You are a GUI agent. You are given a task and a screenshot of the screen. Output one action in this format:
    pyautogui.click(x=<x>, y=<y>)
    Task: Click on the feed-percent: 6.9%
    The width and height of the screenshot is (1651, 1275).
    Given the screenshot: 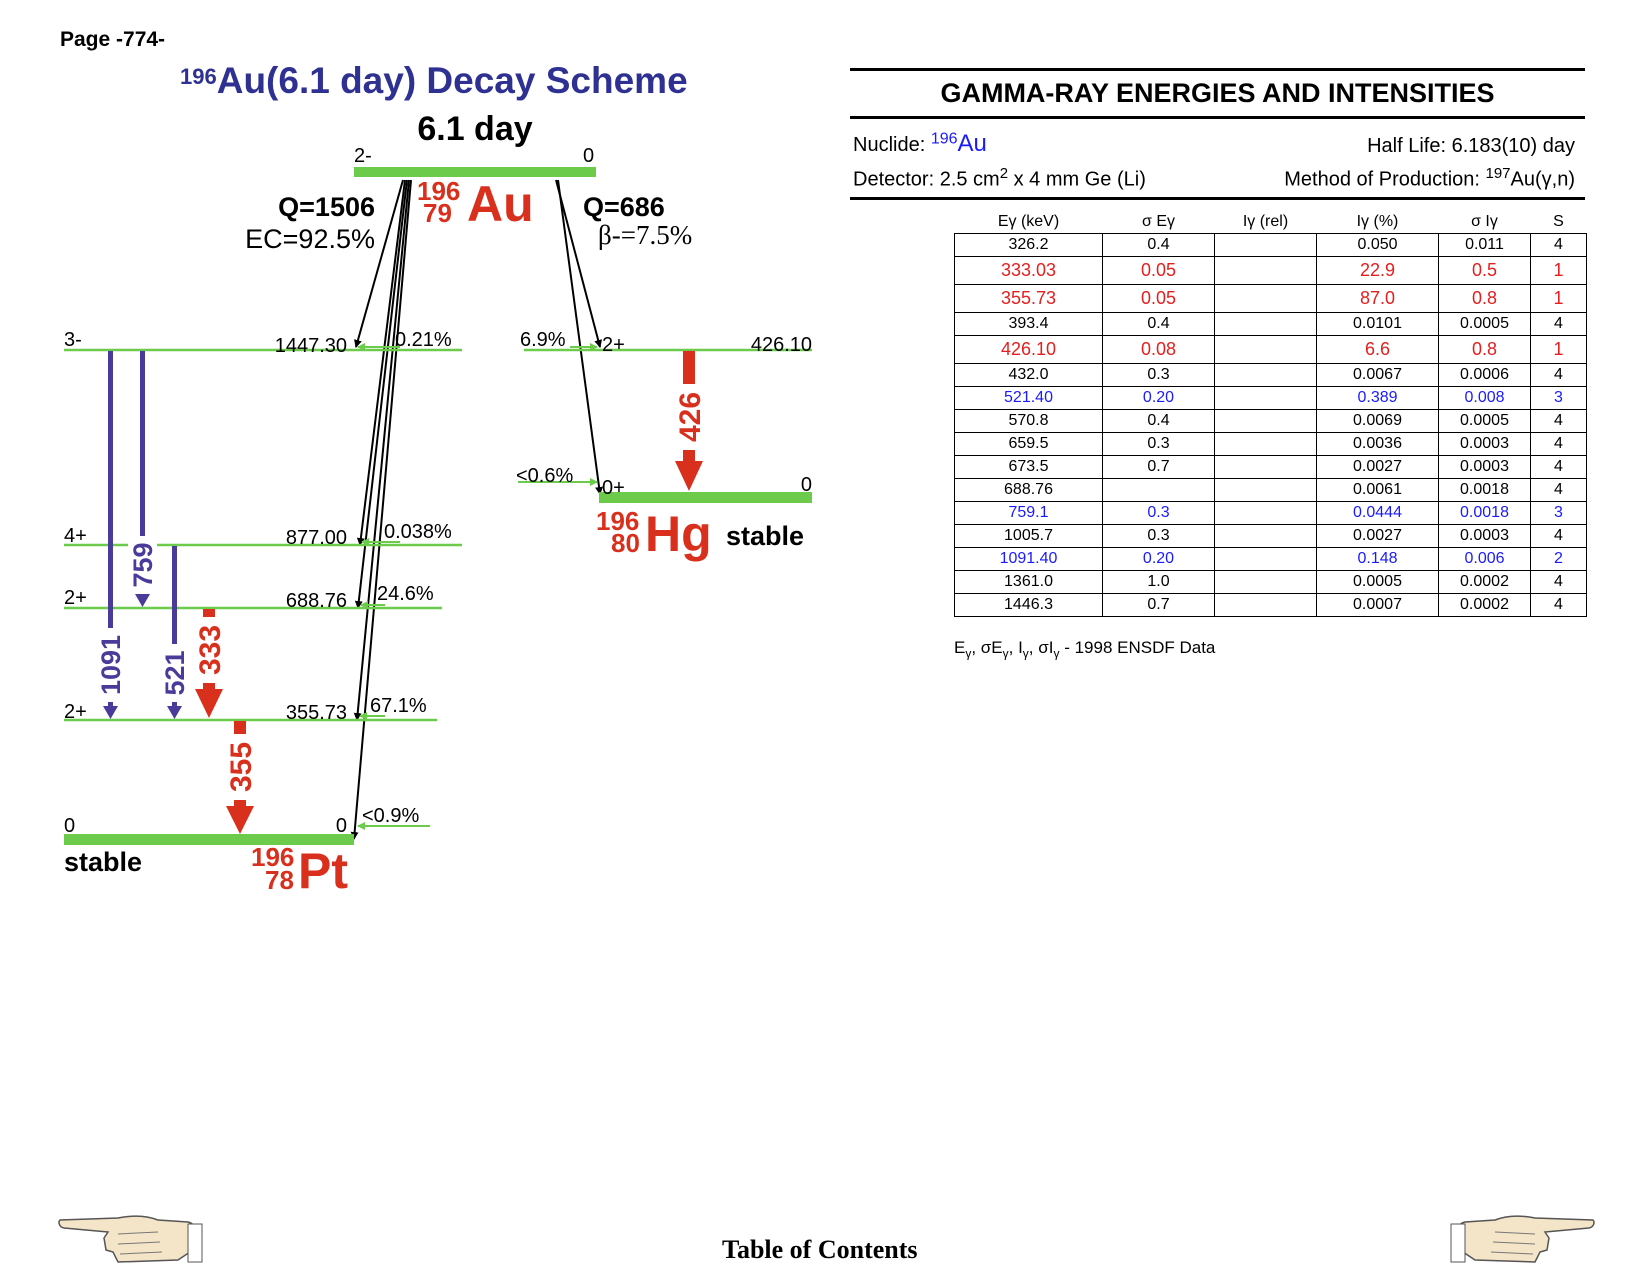 What is the action you would take?
    pyautogui.click(x=543, y=340)
    